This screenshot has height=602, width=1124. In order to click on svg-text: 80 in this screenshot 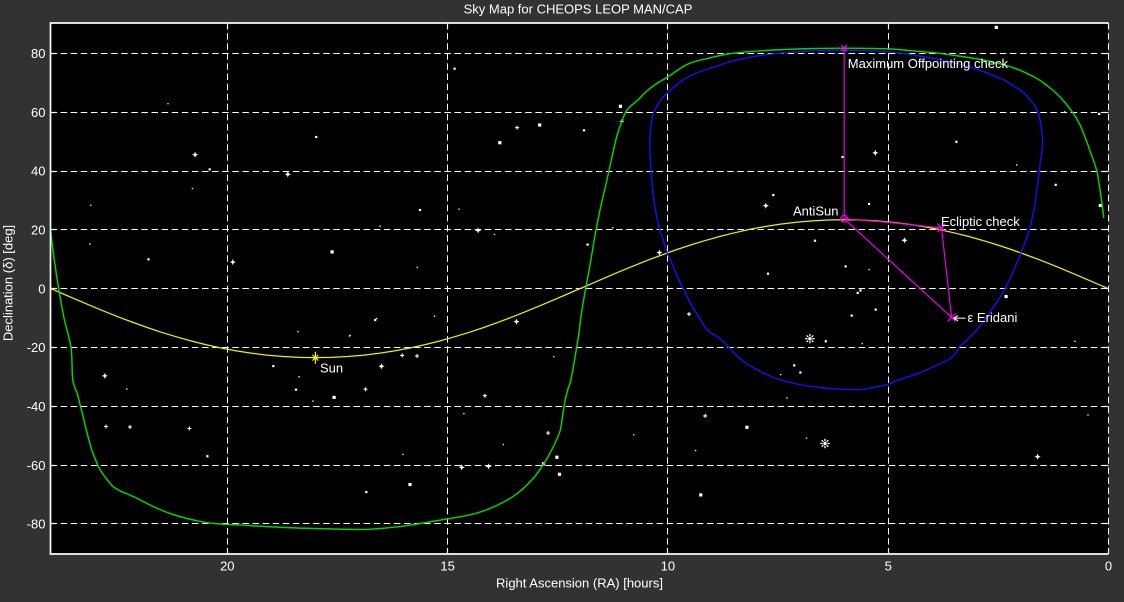, I will do `click(38, 53)`.